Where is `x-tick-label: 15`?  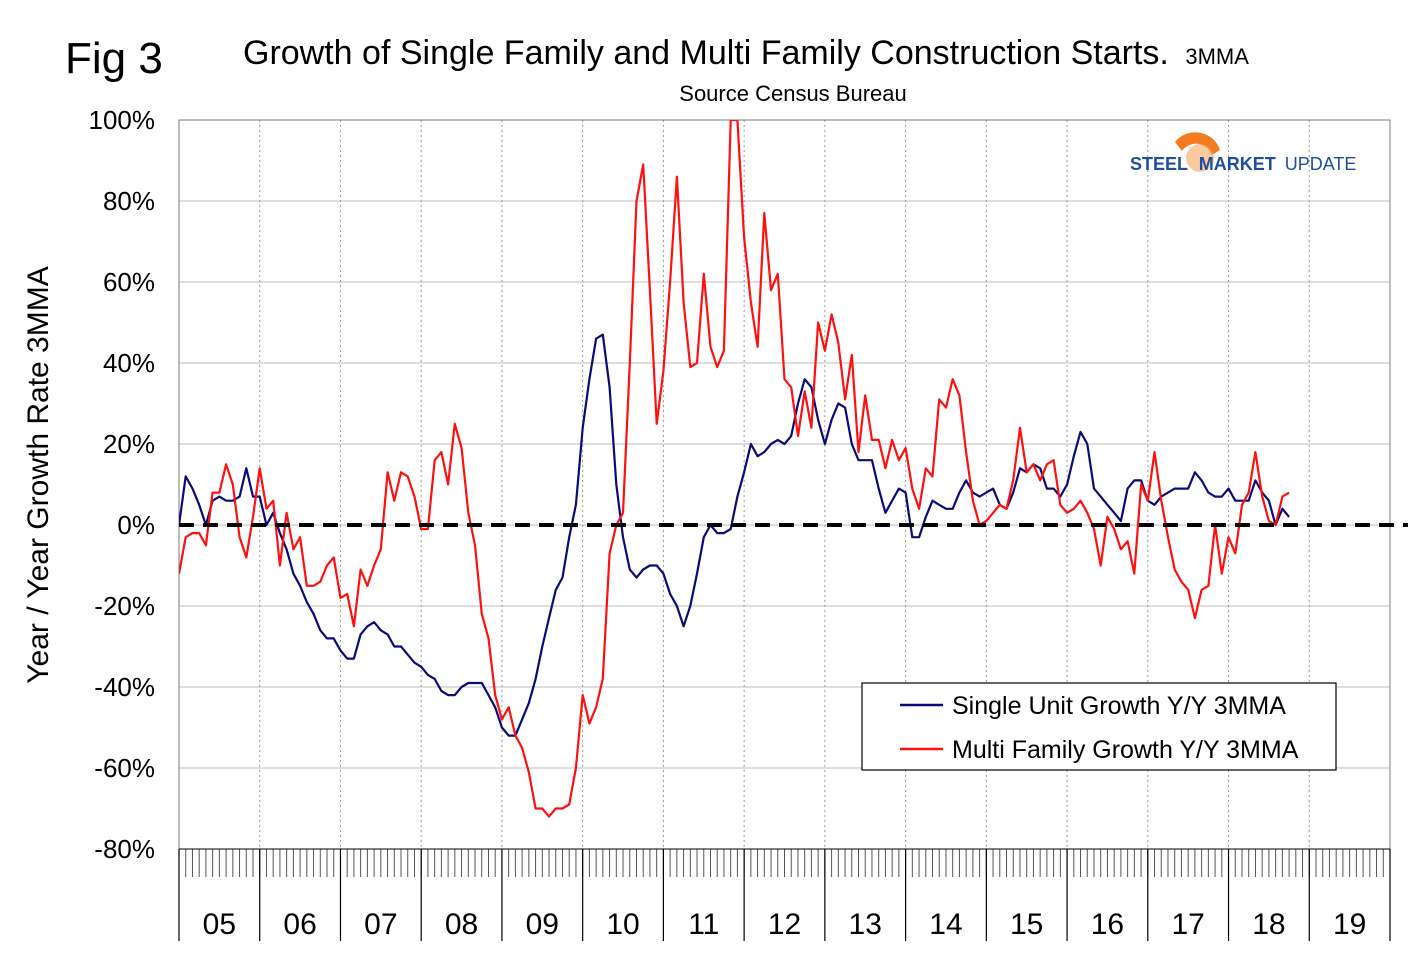
x-tick-label: 15 is located at coordinates (1026, 924).